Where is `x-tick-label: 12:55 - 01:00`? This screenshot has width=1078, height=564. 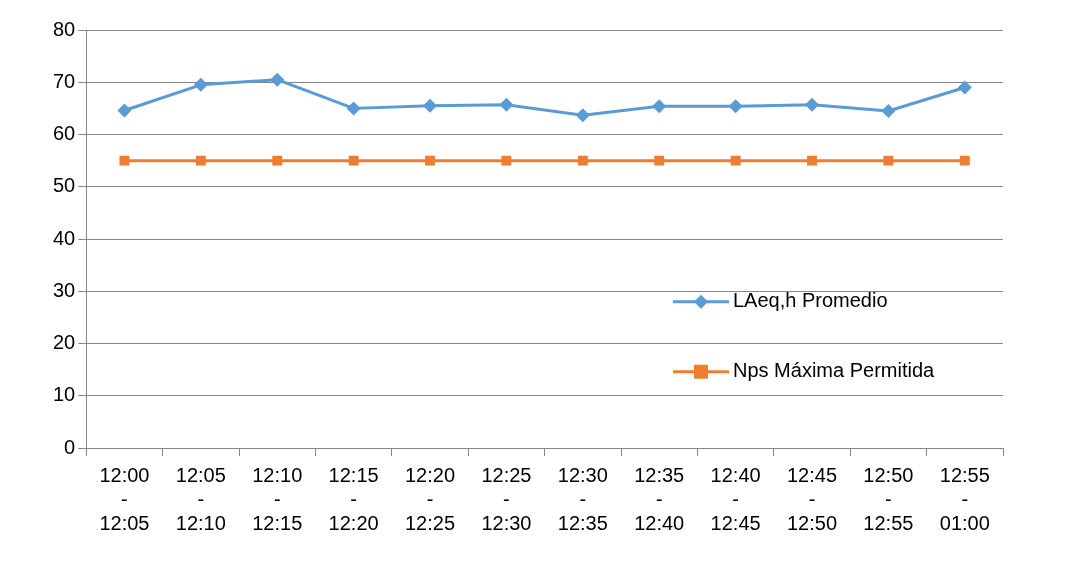 x-tick-label: 12:55 - 01:00 is located at coordinates (964, 498).